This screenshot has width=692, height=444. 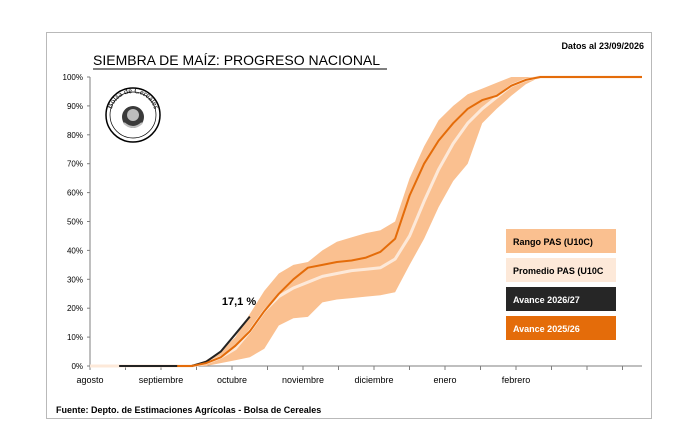 What do you see at coordinates (75, 106) in the screenshot?
I see `y-tick-label: 90%` at bounding box center [75, 106].